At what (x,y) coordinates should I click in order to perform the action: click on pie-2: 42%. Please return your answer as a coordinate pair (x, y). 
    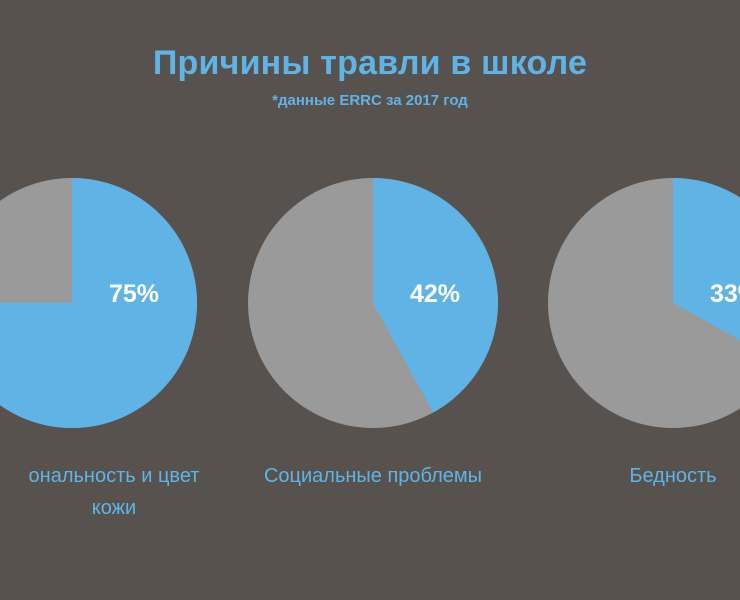
    Looking at the image, I should click on (373, 303).